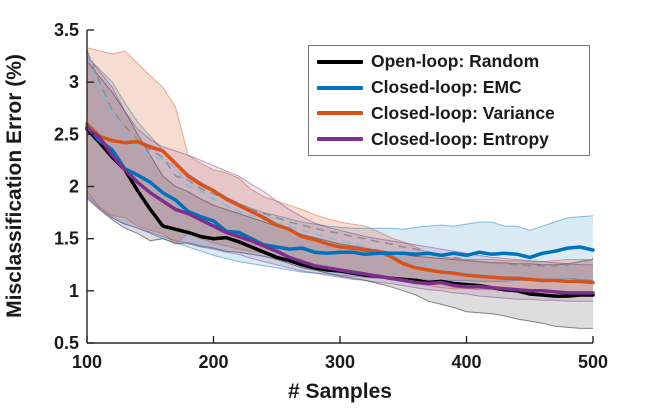 The width and height of the screenshot is (656, 414). I want to click on legend-label: Closed-loop: Variance, so click(463, 112).